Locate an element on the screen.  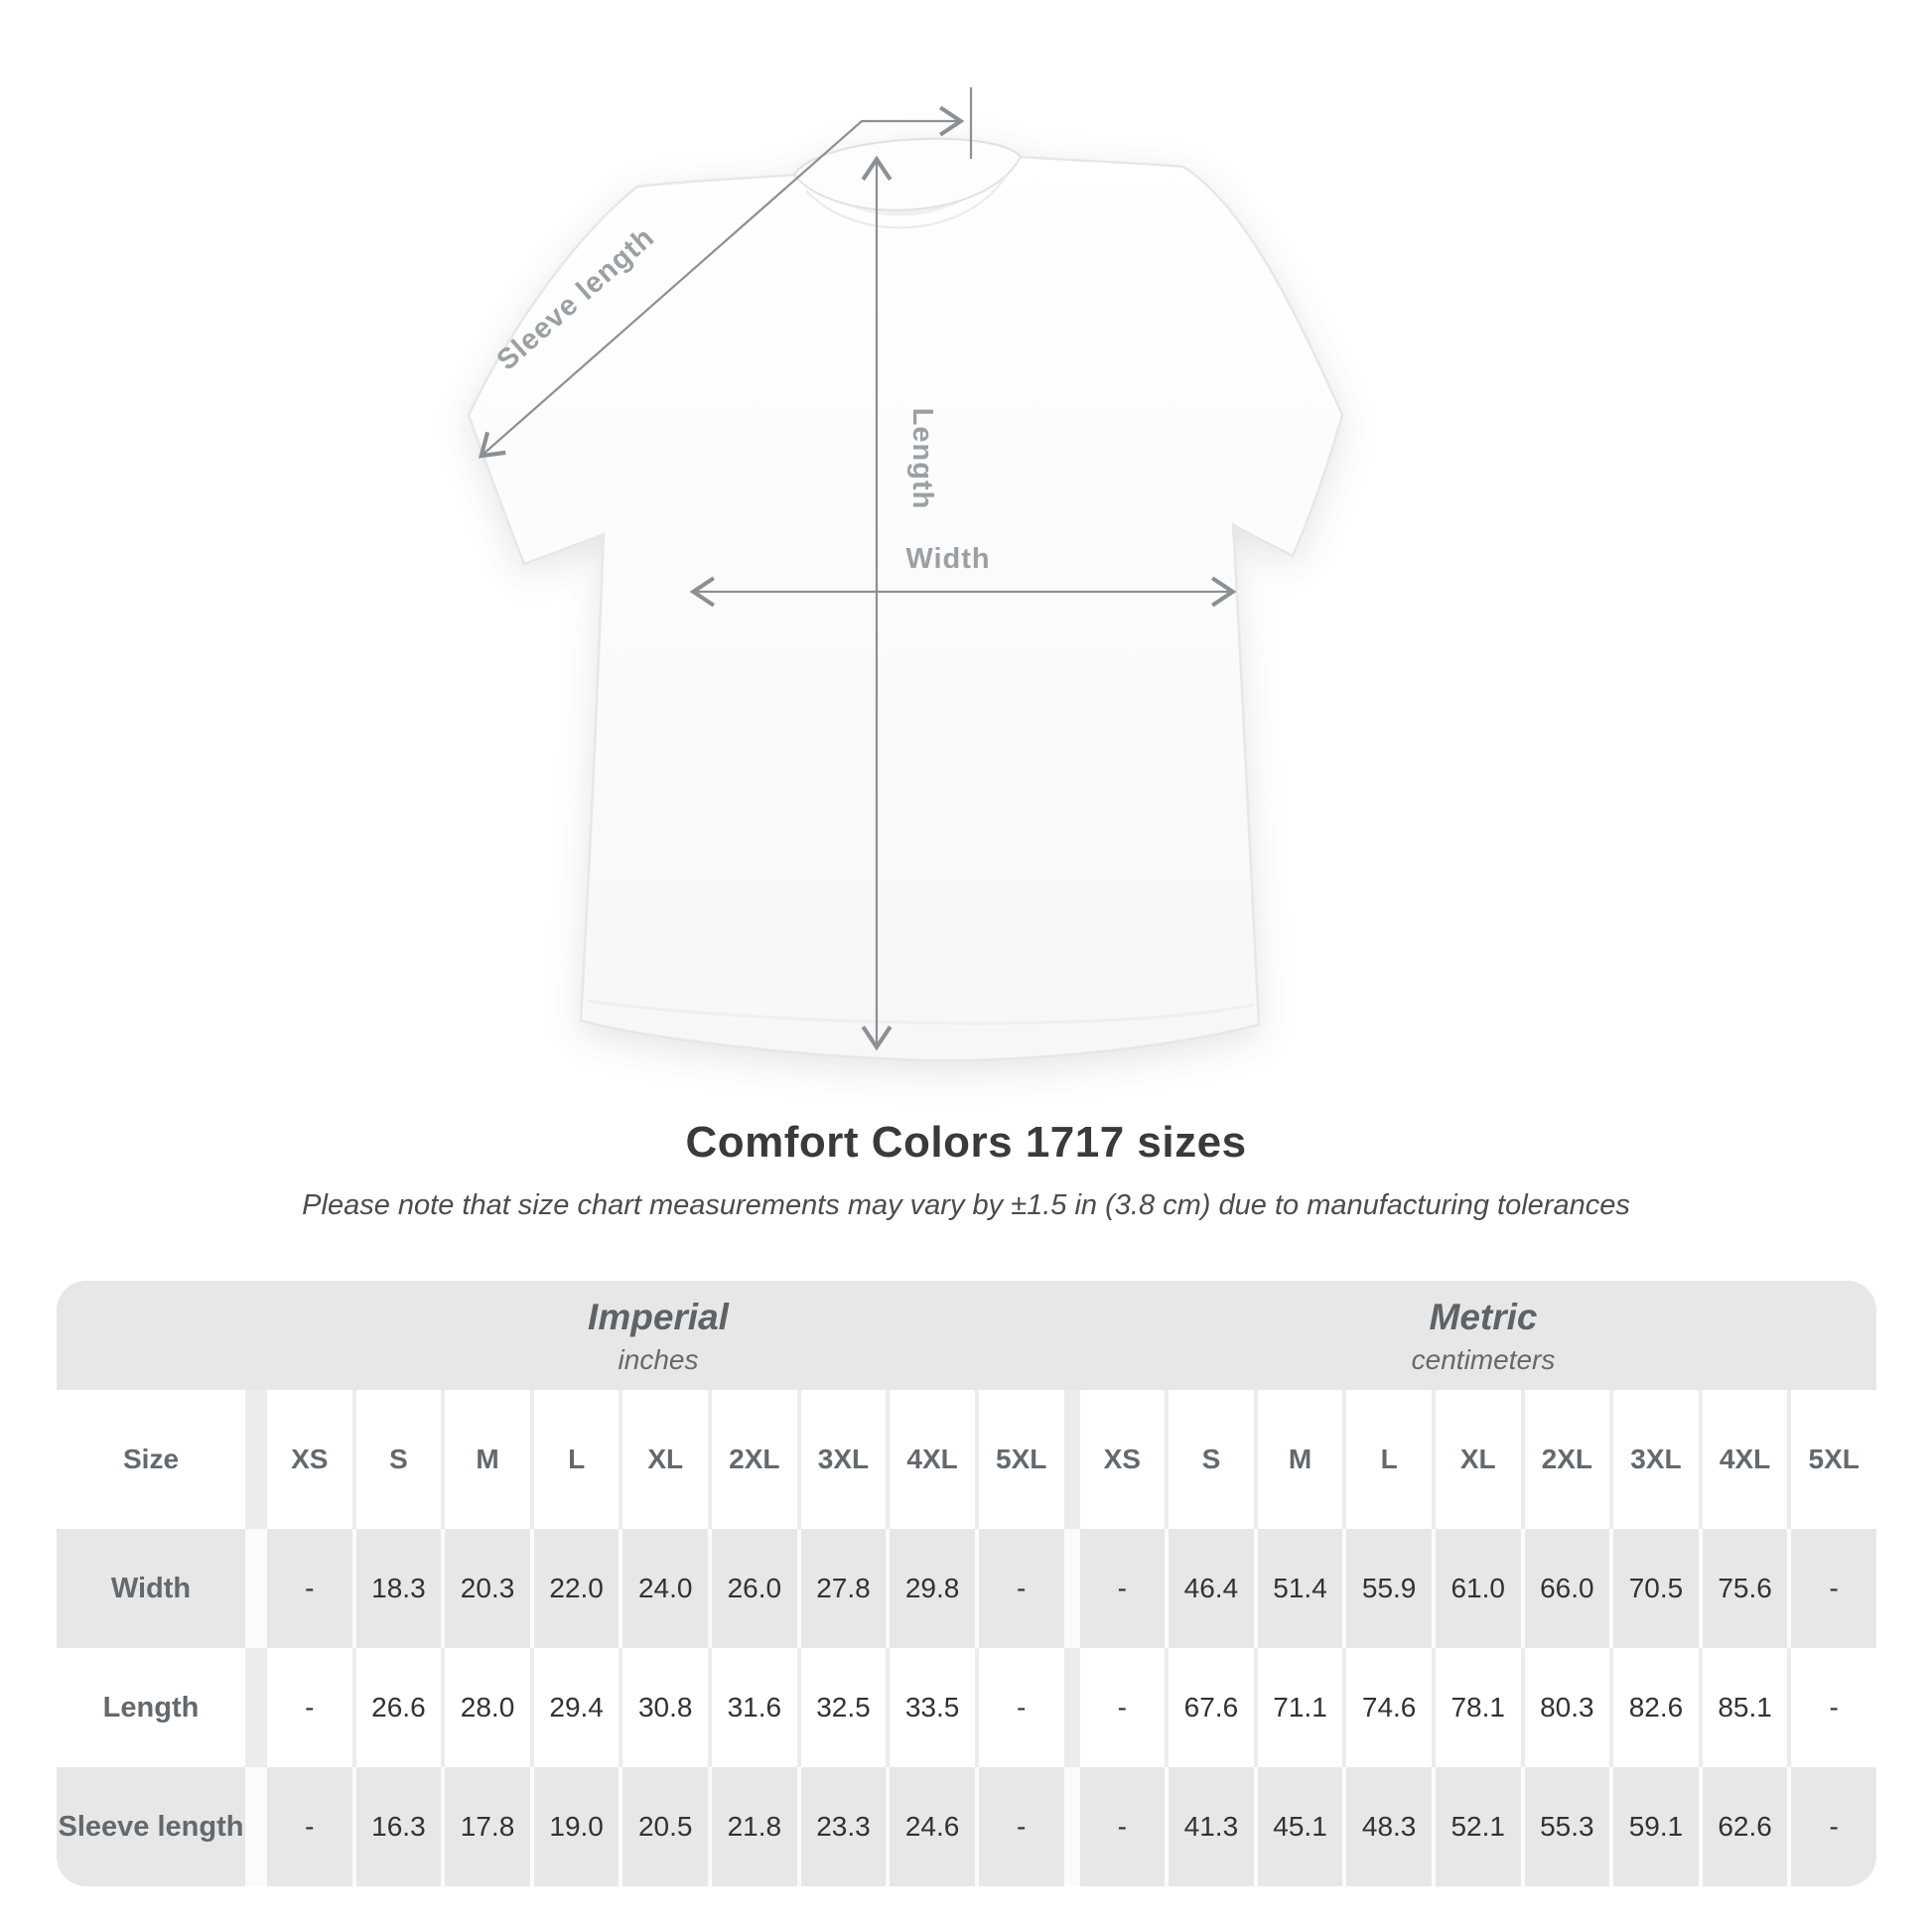
width-imperial-2xl: 26.0 is located at coordinates (755, 1589).